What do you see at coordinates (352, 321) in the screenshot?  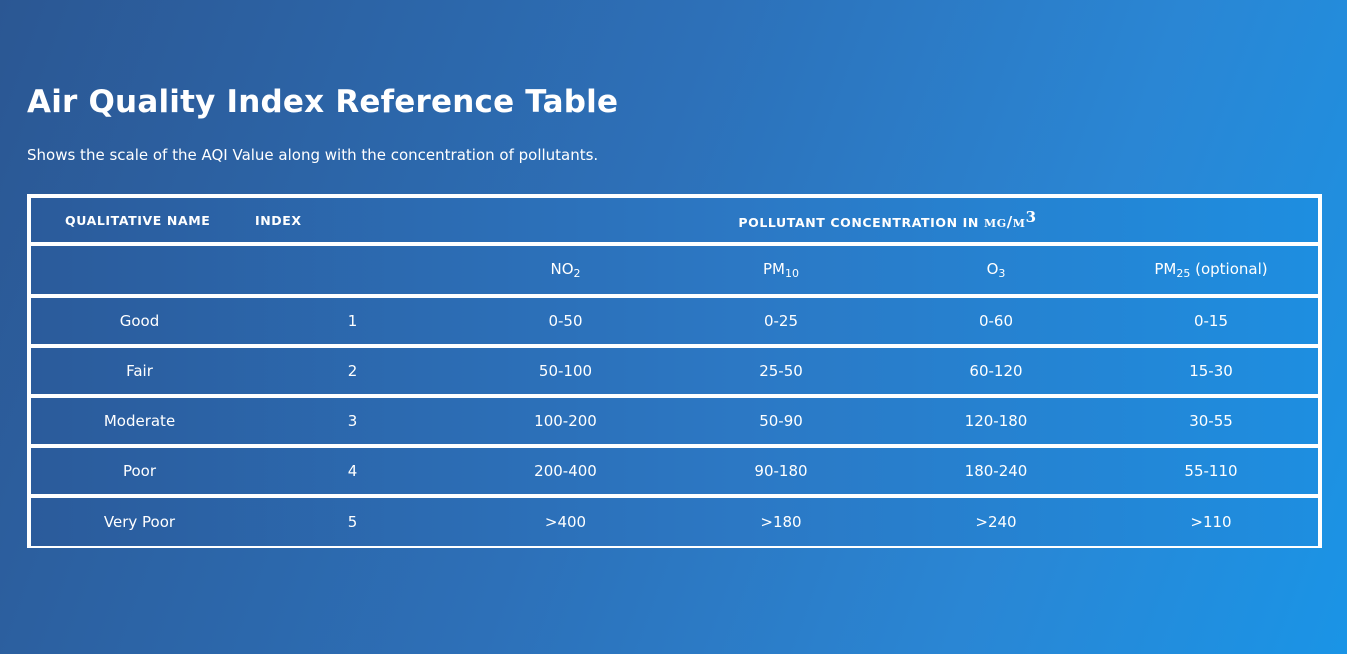 I see `index-cell: 1` at bounding box center [352, 321].